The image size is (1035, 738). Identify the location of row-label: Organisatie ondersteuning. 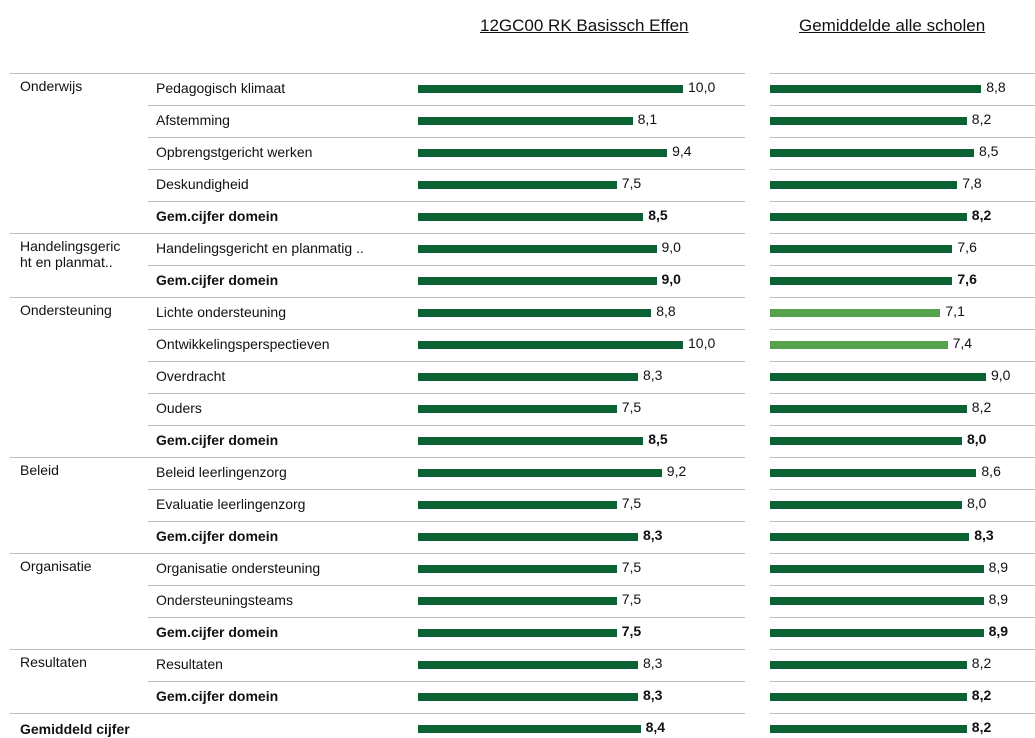
(238, 568).